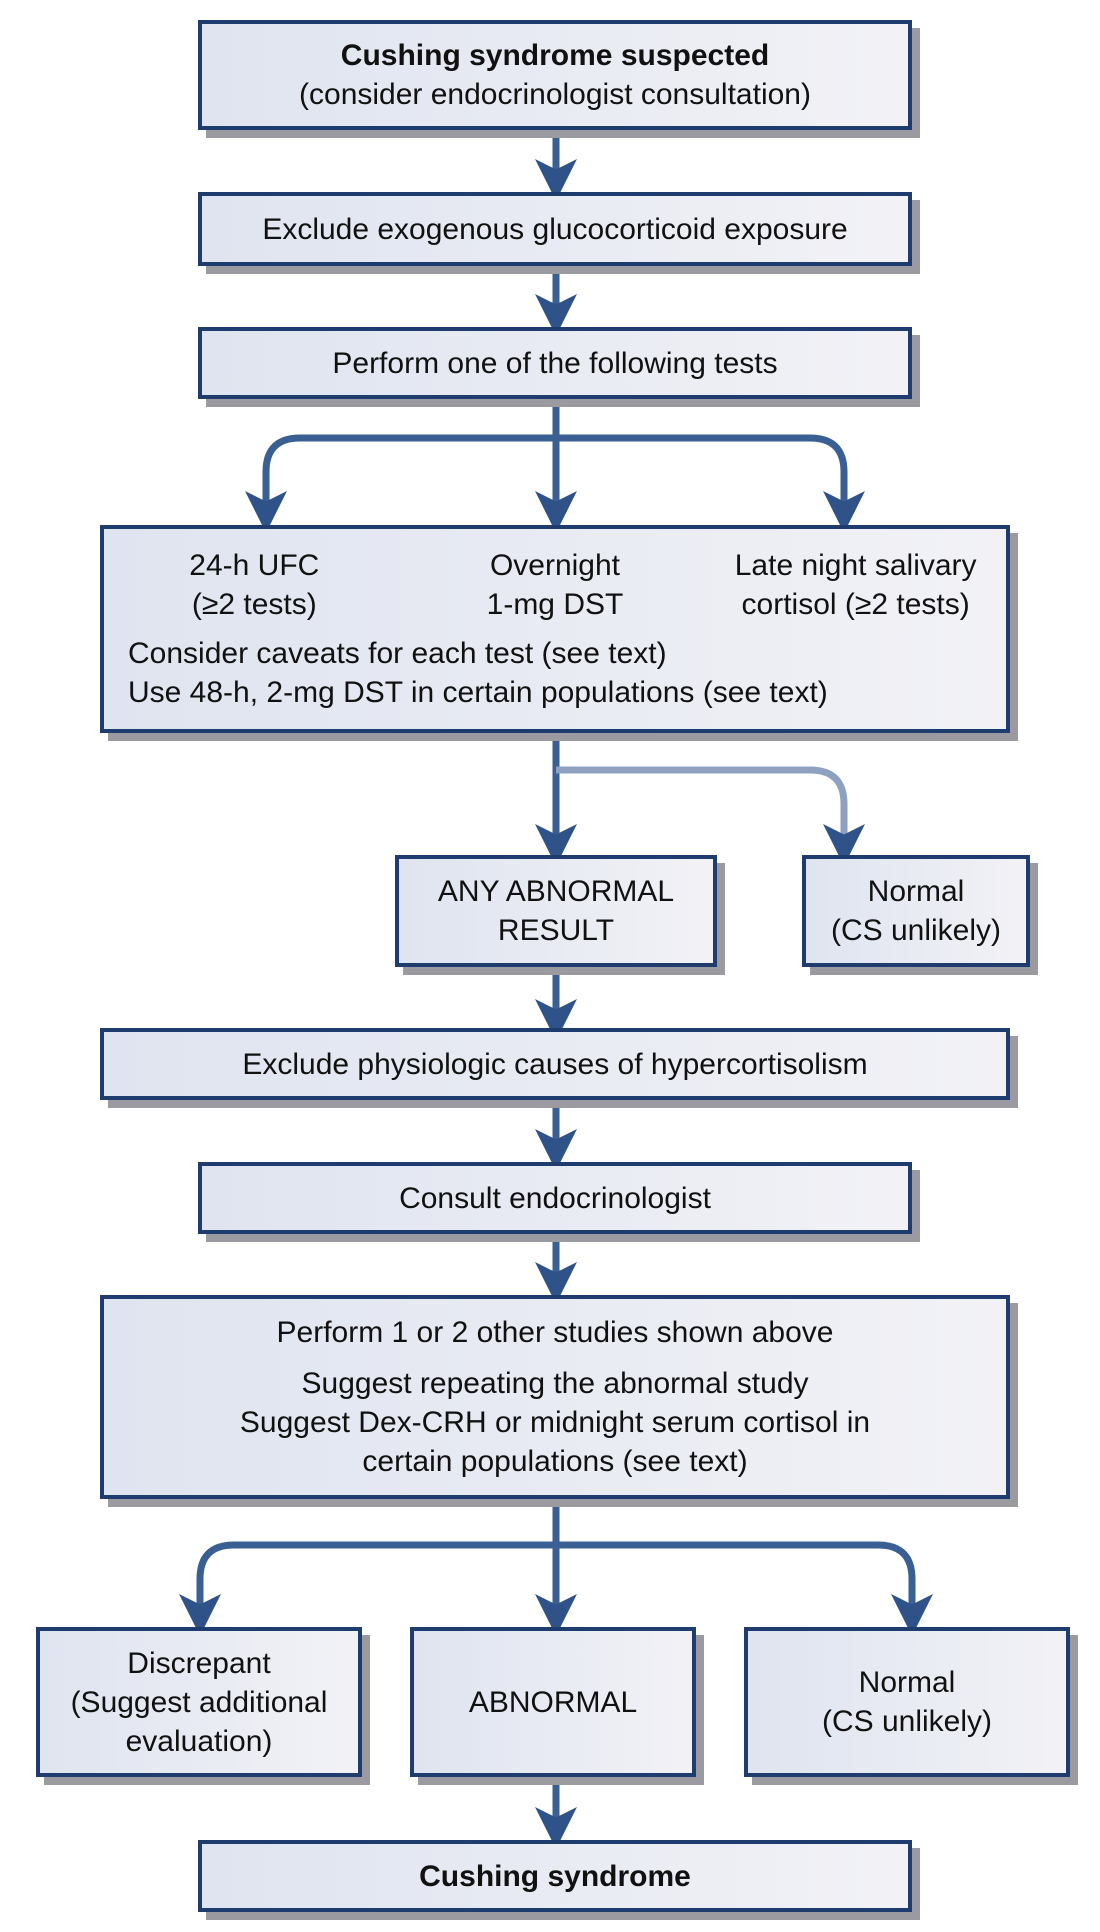  What do you see at coordinates (916, 930) in the screenshot?
I see `normal-1-line2: (CS unlikely)` at bounding box center [916, 930].